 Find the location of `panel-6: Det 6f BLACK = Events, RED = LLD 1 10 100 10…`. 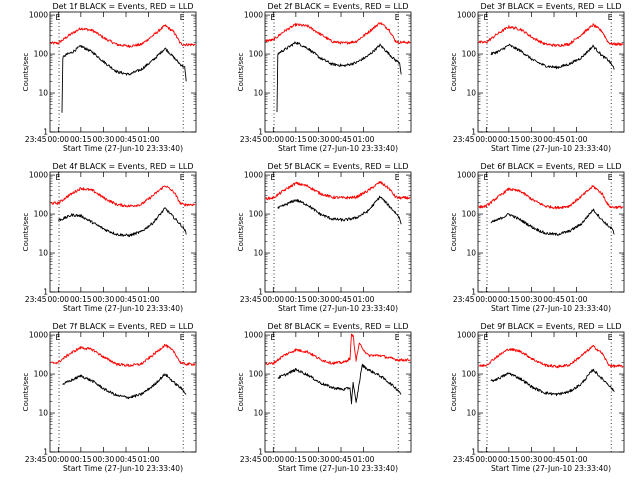

panel-6: Det 6f BLACK = Events, RED = LLD 1 10 100 10… is located at coordinates (537, 237).